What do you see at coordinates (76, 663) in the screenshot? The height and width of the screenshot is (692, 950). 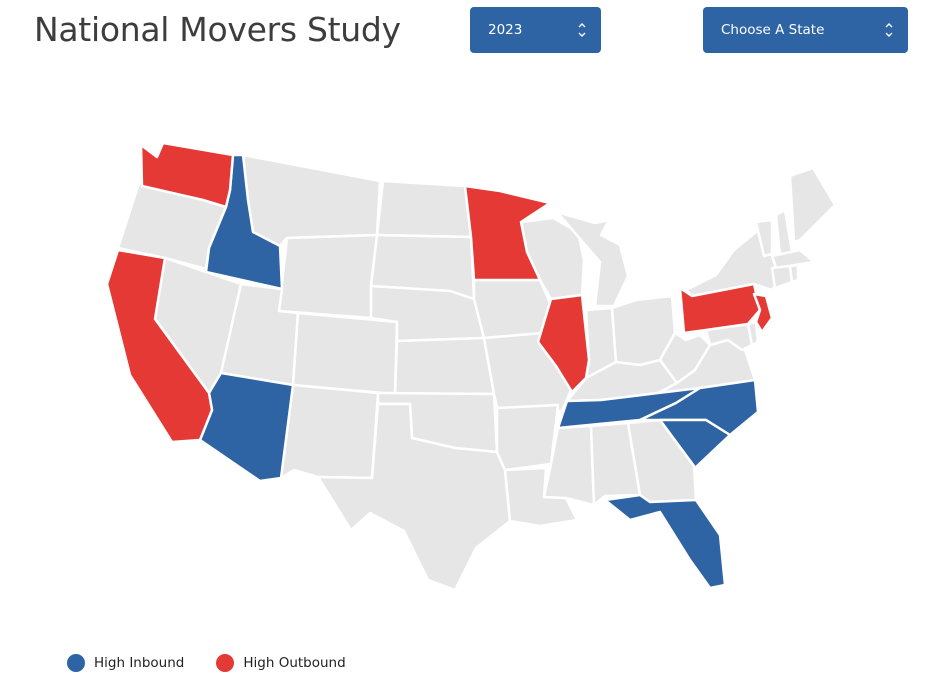 I see `legend-dot-inbound` at bounding box center [76, 663].